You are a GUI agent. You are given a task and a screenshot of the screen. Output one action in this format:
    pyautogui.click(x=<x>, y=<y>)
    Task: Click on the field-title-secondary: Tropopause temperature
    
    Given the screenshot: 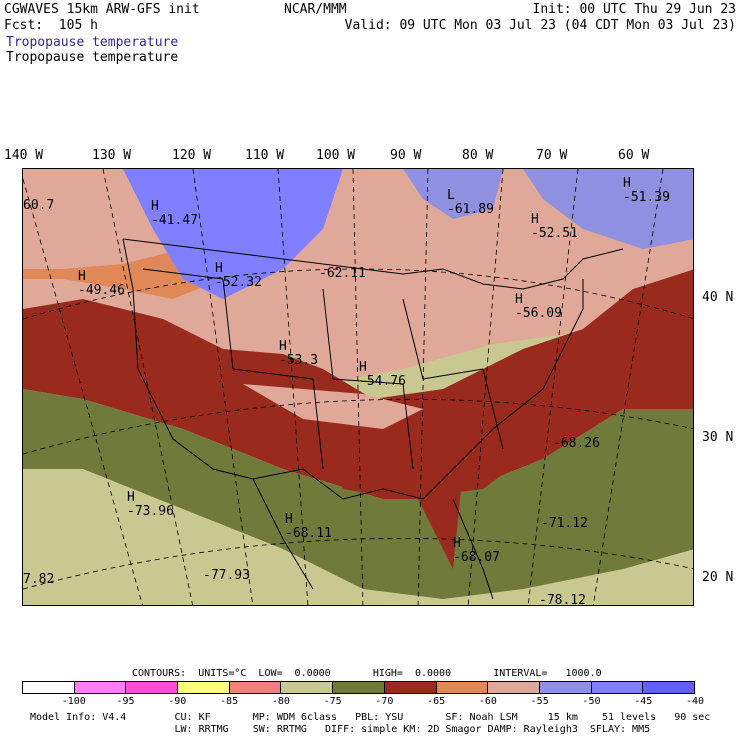 What is the action you would take?
    pyautogui.click(x=92, y=57)
    